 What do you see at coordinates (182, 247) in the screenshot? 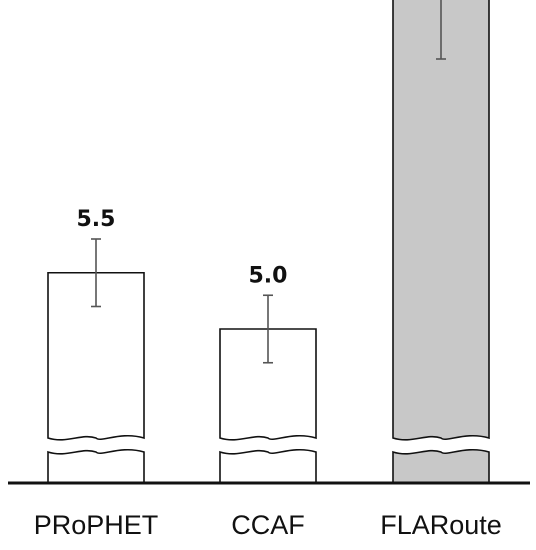
I see `value-labels-layer: 5.55.08.2` at bounding box center [182, 247].